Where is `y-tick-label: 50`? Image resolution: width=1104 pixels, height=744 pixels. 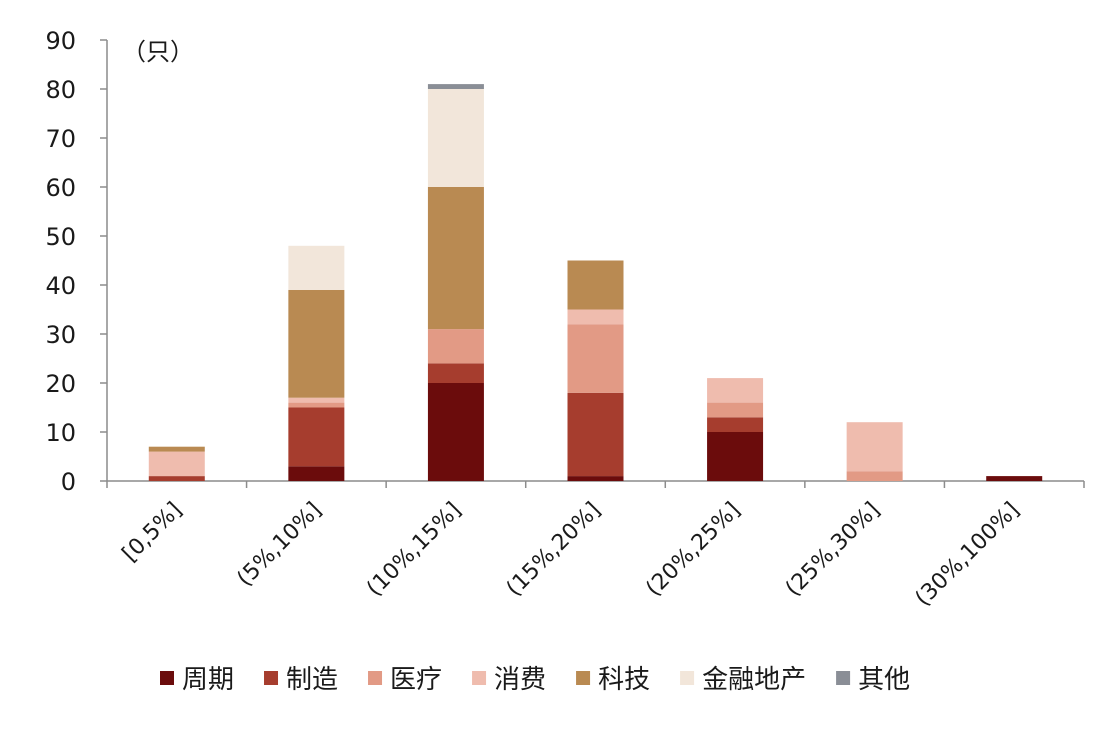 y-tick-label: 50 is located at coordinates (60, 237).